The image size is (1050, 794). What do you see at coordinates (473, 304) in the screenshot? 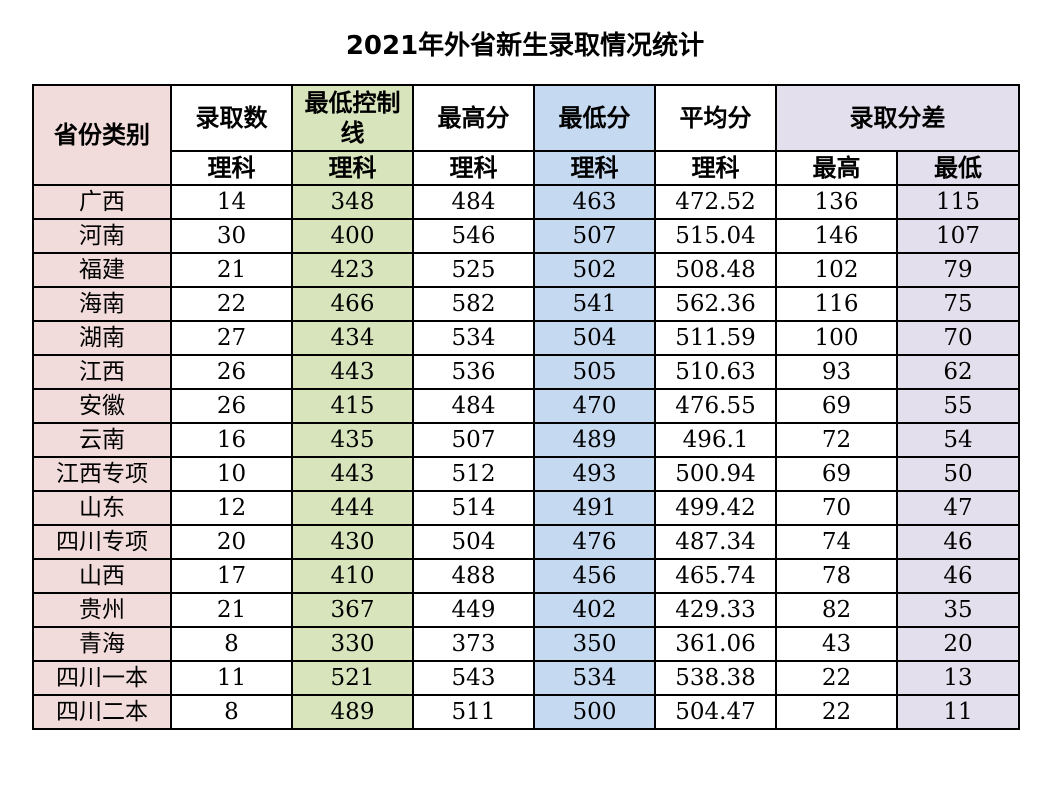
I see `cell-max-score: 582` at bounding box center [473, 304].